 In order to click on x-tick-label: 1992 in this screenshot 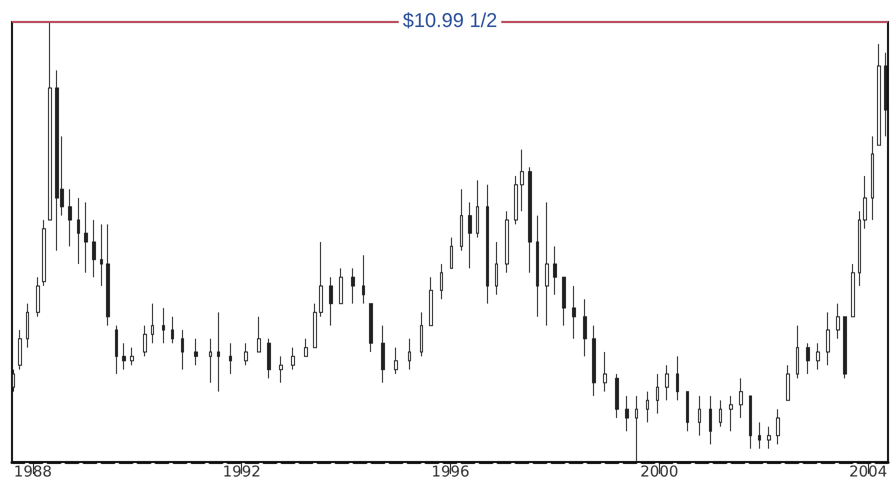, I will do `click(241, 471)`.